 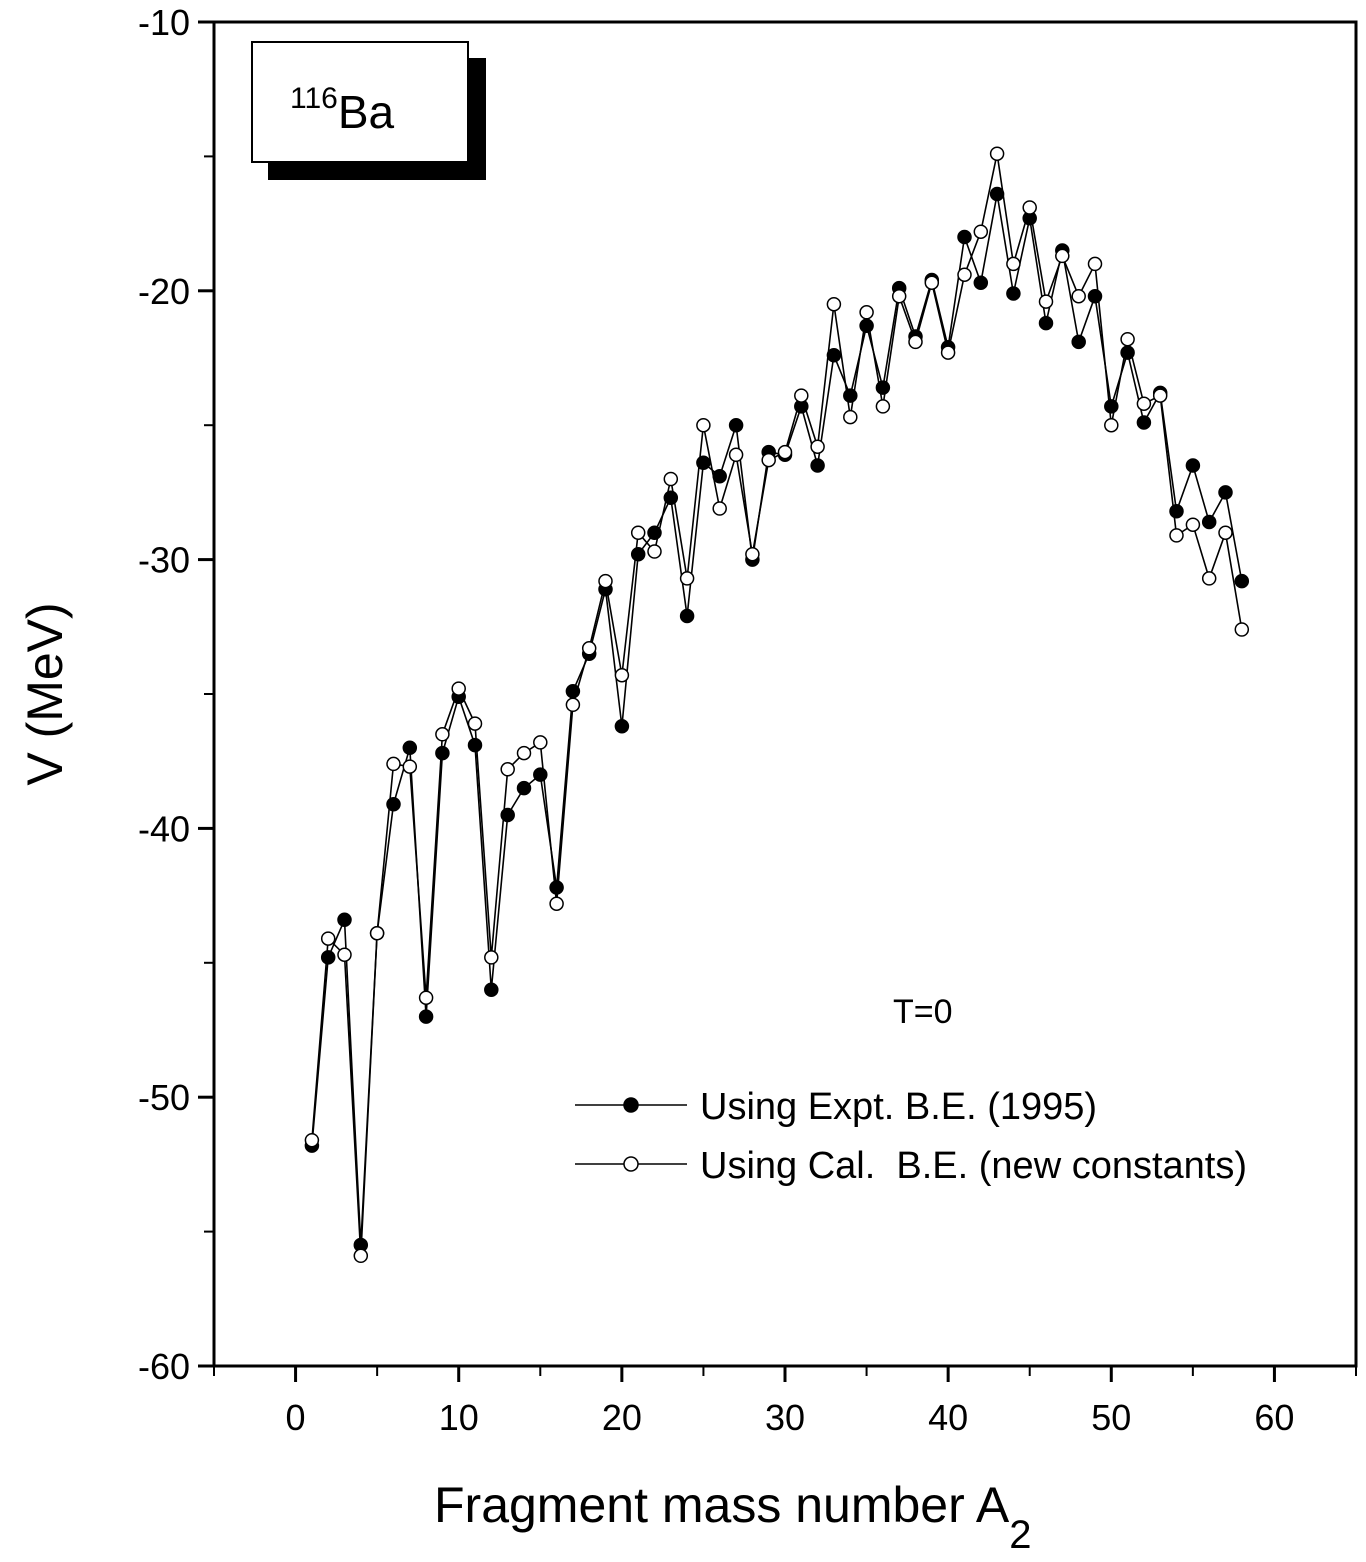 What do you see at coordinates (164, 291) in the screenshot?
I see `y-tick-label: -20` at bounding box center [164, 291].